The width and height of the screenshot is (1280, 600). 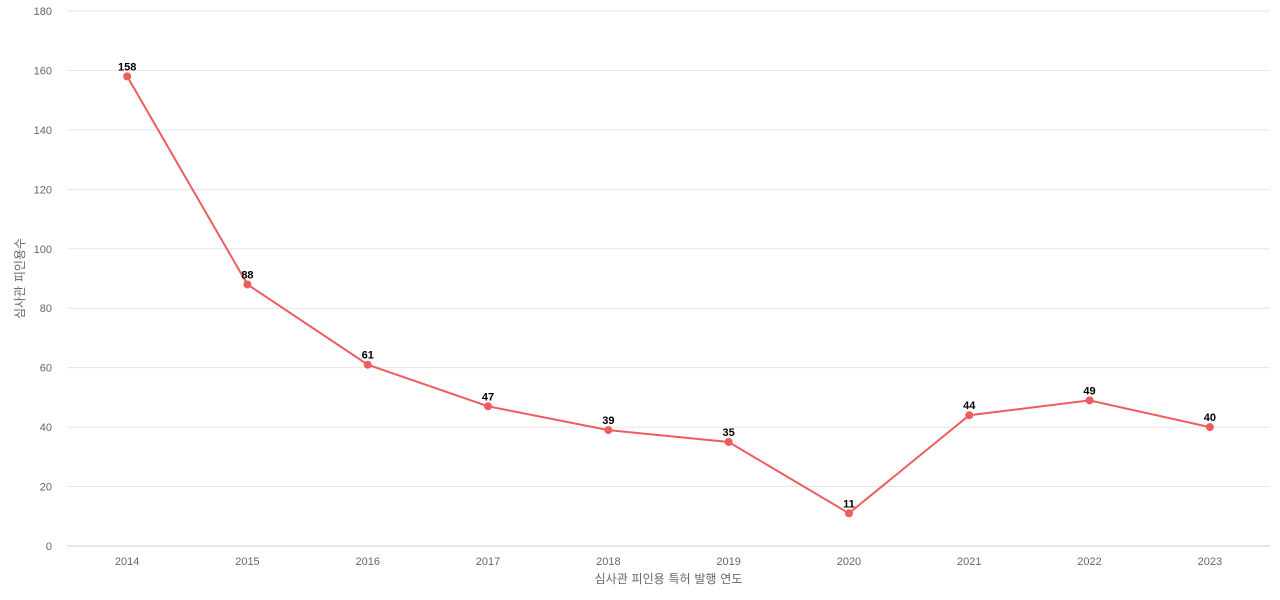 I want to click on x-tick-label: 2016, so click(x=368, y=562).